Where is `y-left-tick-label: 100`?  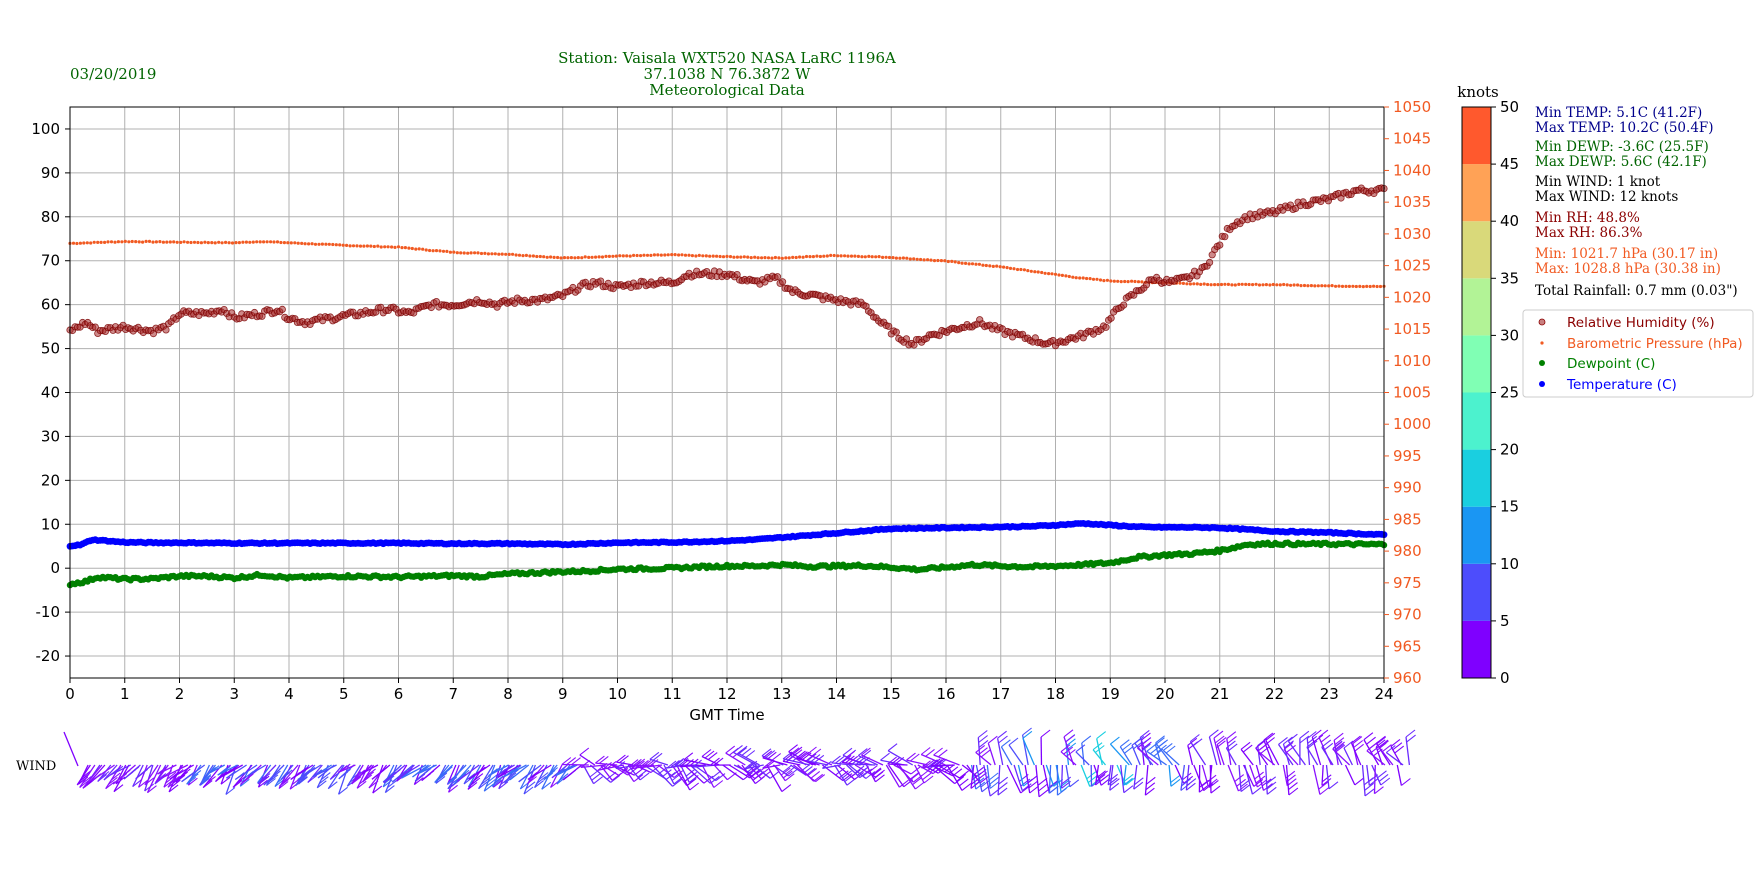 y-left-tick-label: 100 is located at coordinates (45, 129).